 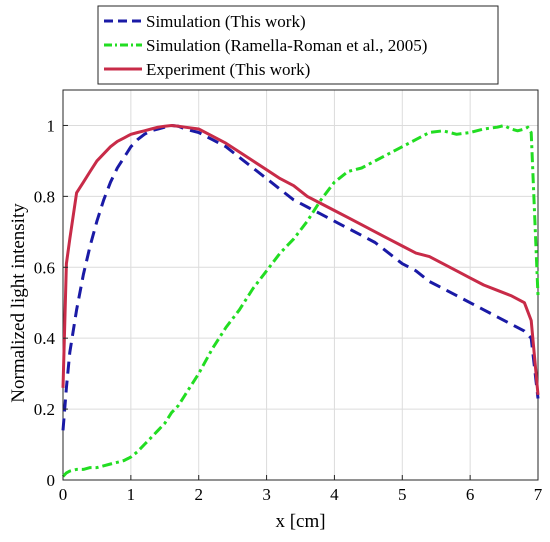 I want to click on x-tick-label: 6, so click(x=470, y=494).